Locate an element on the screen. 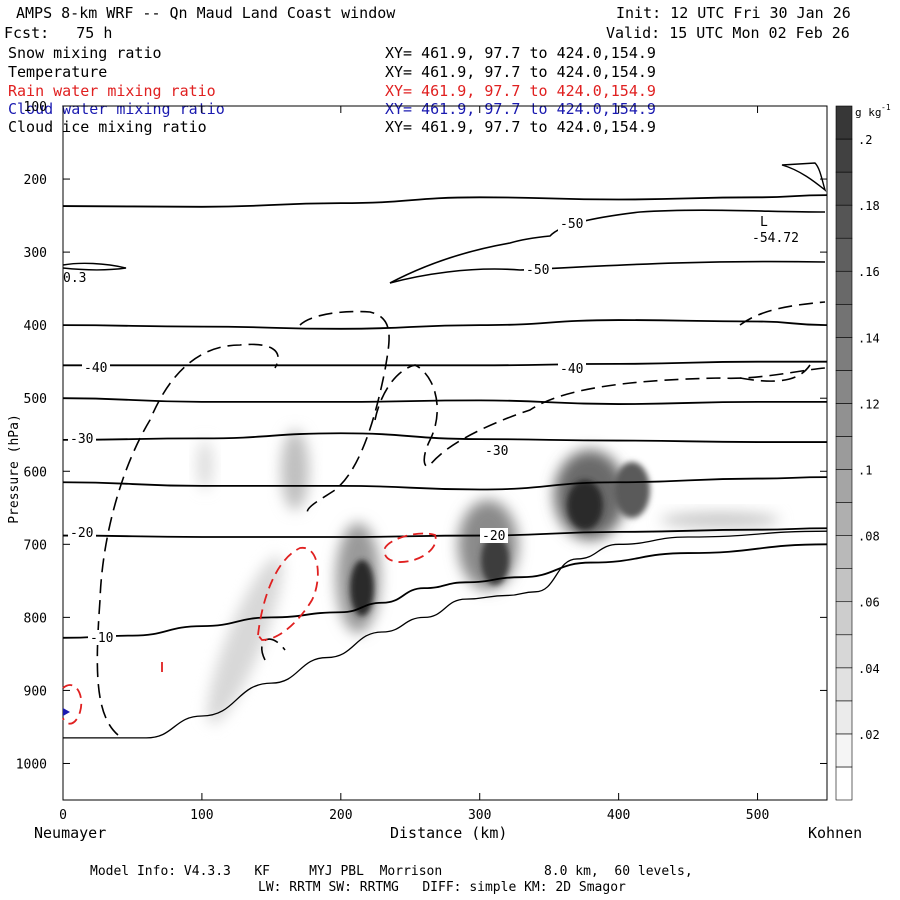  colorbar-unit-exponent: -1 is located at coordinates (886, 107).